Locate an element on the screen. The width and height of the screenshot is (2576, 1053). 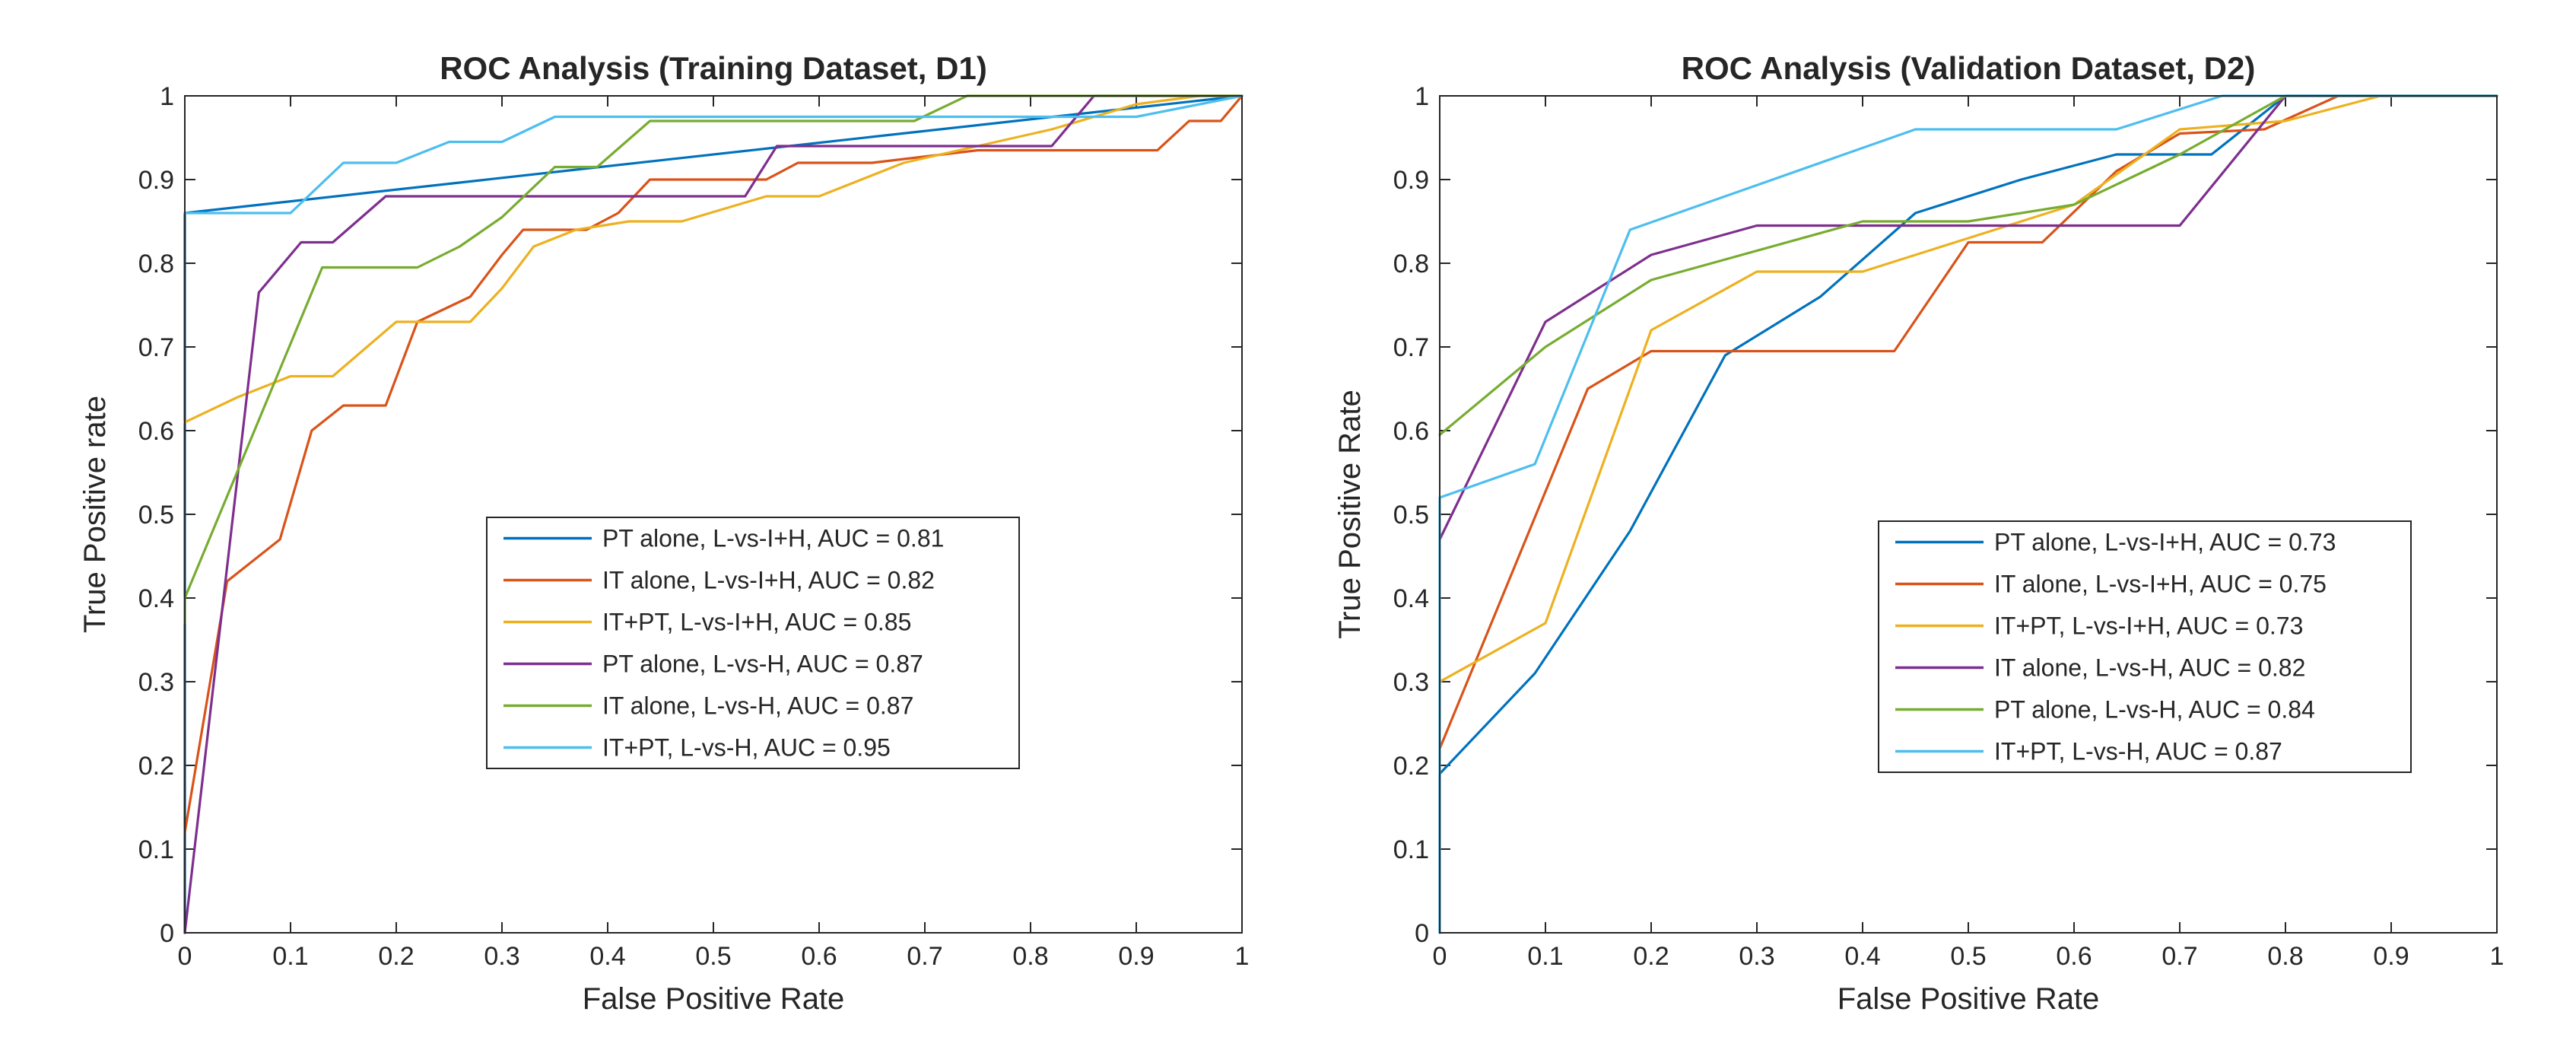
legend-entry: PT alone, L-vs-I+H, AUC = 0.81 is located at coordinates (773, 538).